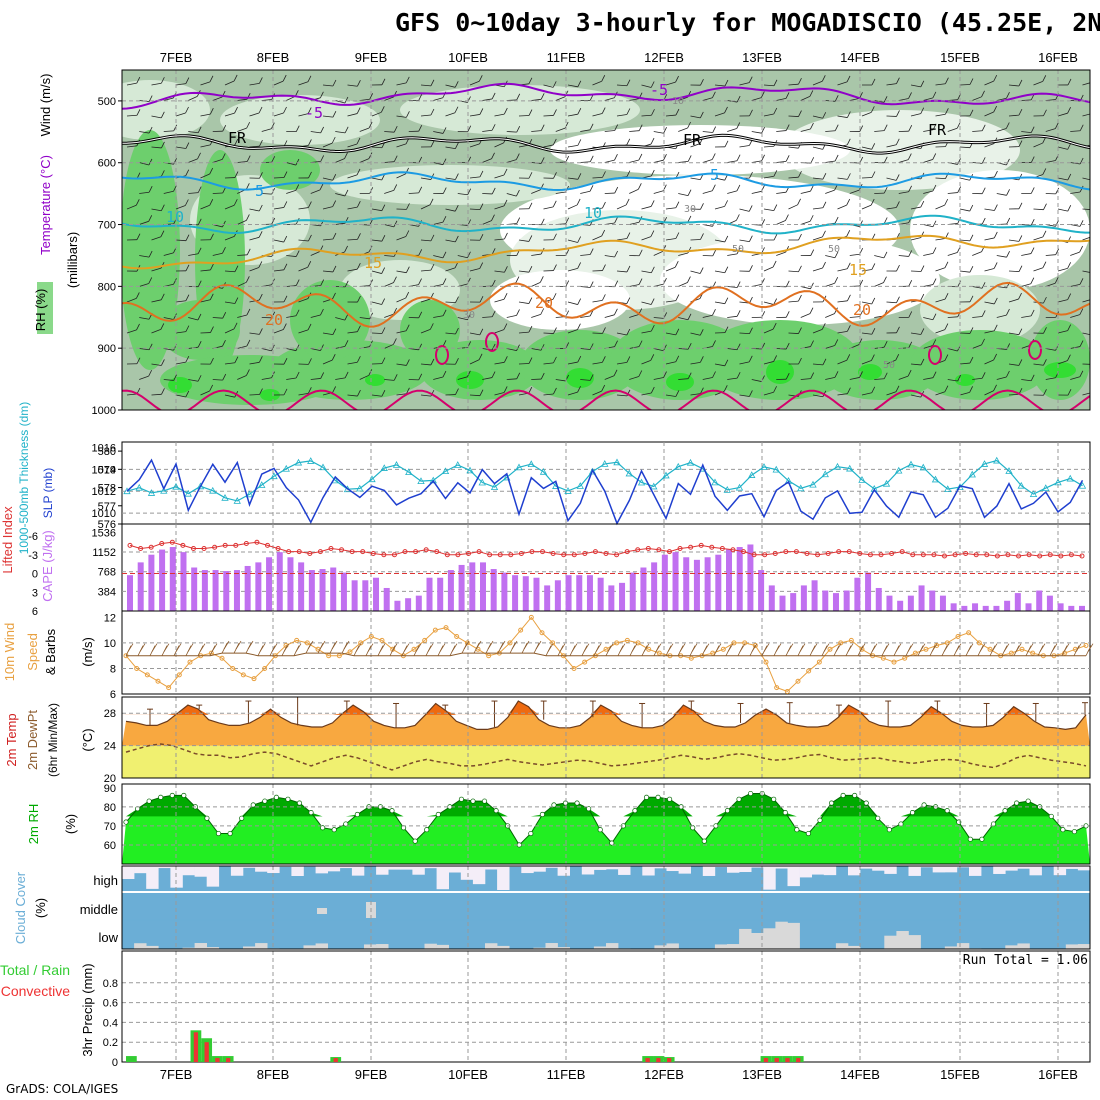 The width and height of the screenshot is (1100, 1100). What do you see at coordinates (704, 841) in the screenshot?
I see `rh-point` at bounding box center [704, 841].